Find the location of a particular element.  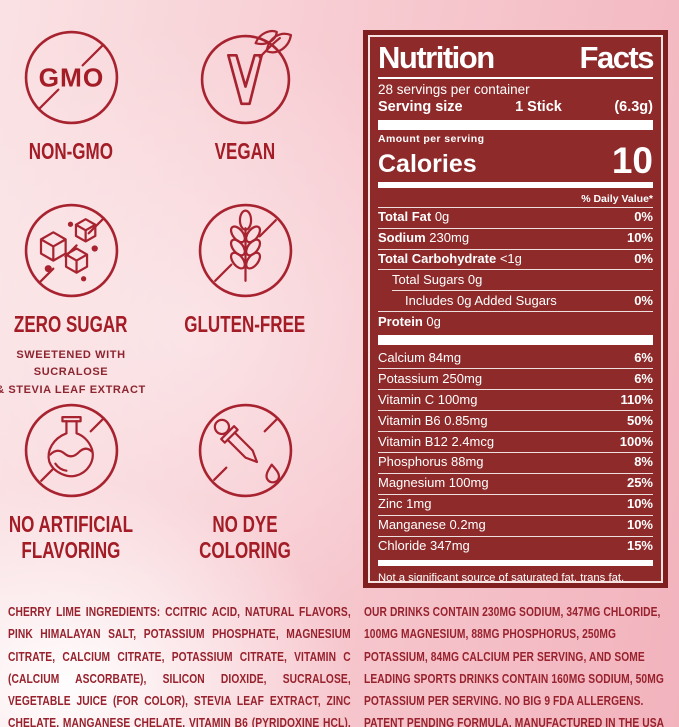

sugar-cubes-crossed-icon is located at coordinates (71, 250).